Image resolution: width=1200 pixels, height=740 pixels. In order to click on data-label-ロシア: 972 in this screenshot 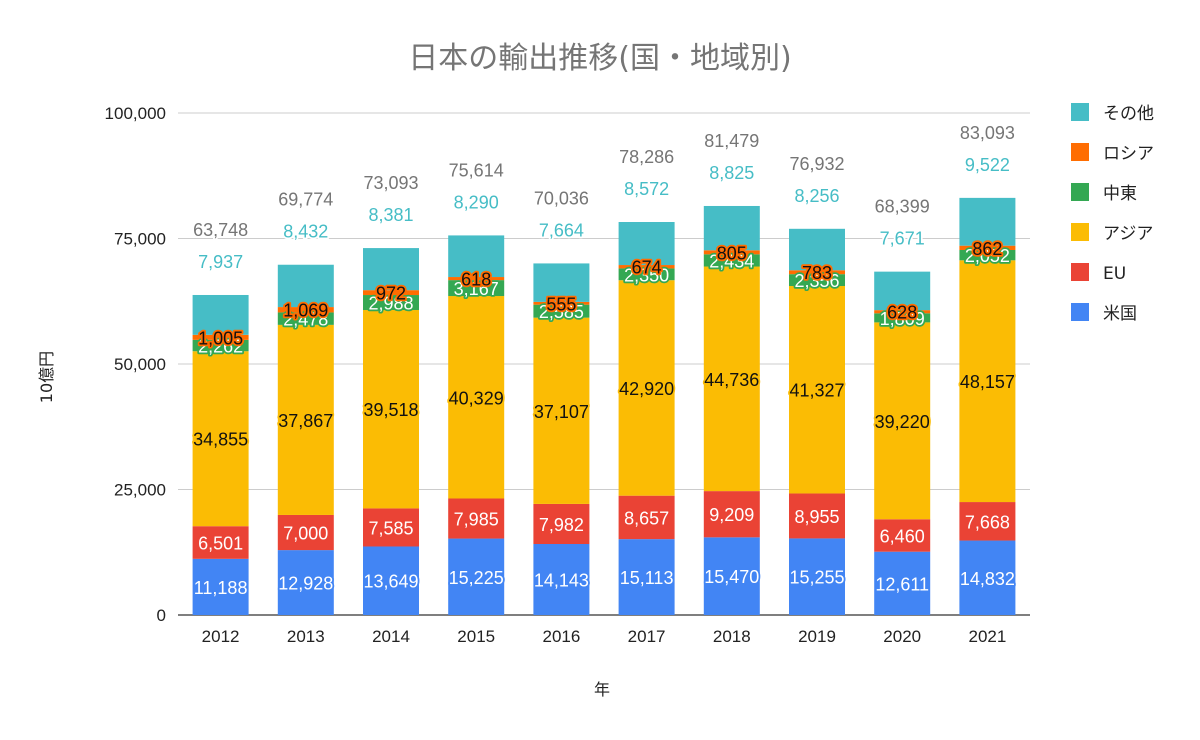, I will do `click(391, 294)`.